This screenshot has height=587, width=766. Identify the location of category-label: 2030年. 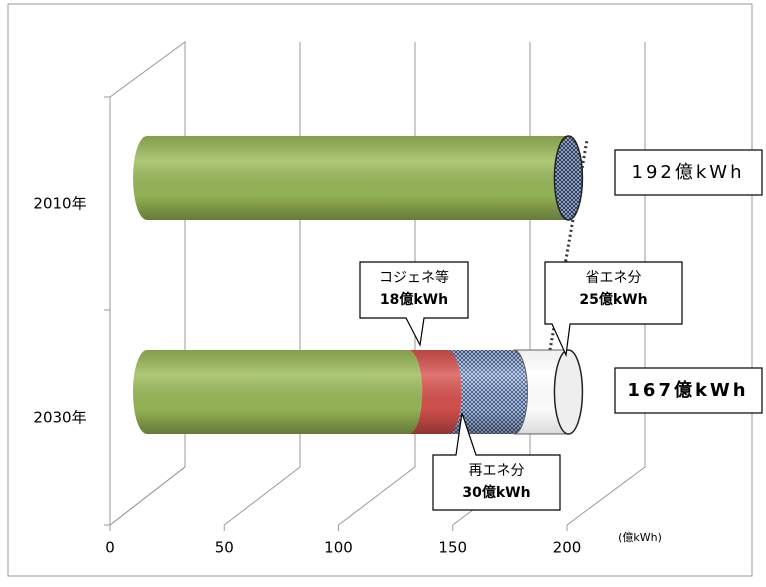
(59, 418).